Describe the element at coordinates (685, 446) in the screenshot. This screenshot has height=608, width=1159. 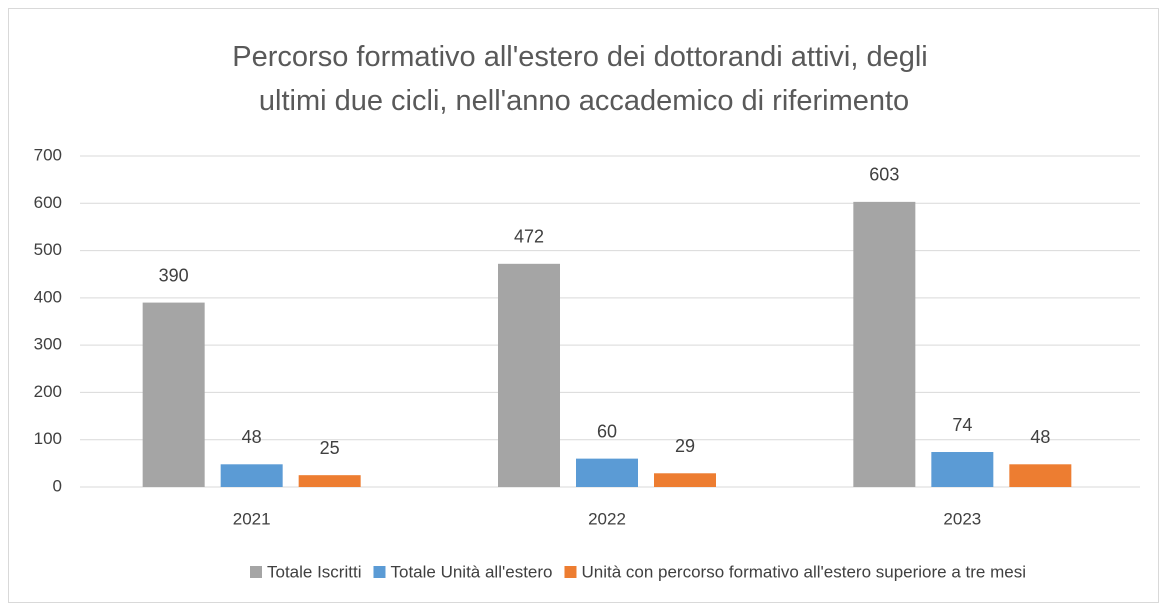
I see `data-label: 29` at that location.